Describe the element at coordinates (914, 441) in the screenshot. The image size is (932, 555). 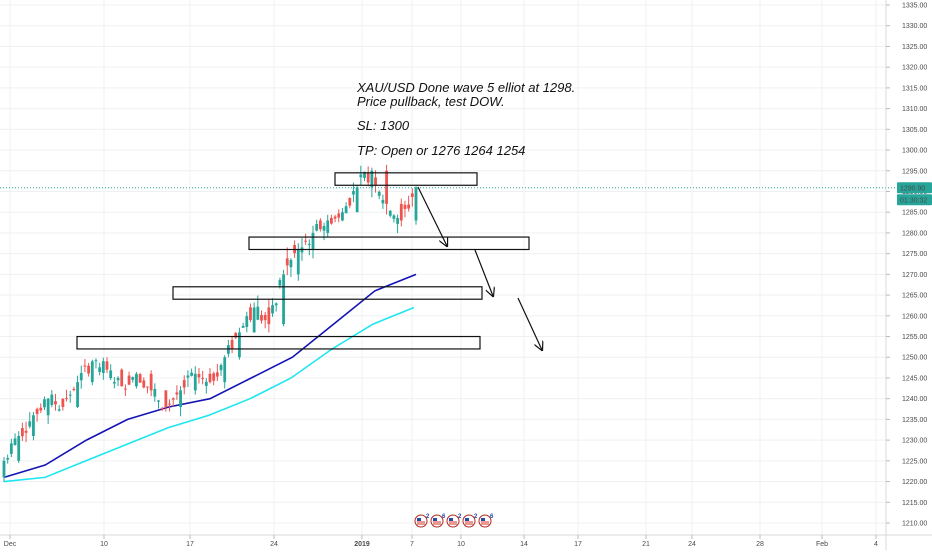
I see `price-tick-label: 1230.00` at that location.